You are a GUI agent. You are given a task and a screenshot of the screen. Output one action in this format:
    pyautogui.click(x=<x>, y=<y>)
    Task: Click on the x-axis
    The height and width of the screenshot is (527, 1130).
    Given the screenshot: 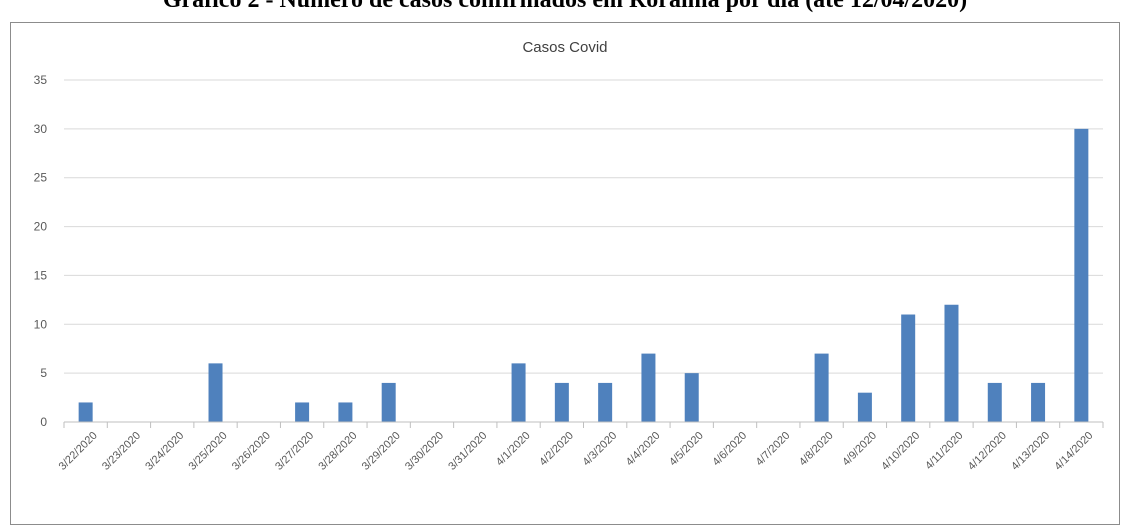 What is the action you would take?
    pyautogui.click(x=583, y=424)
    